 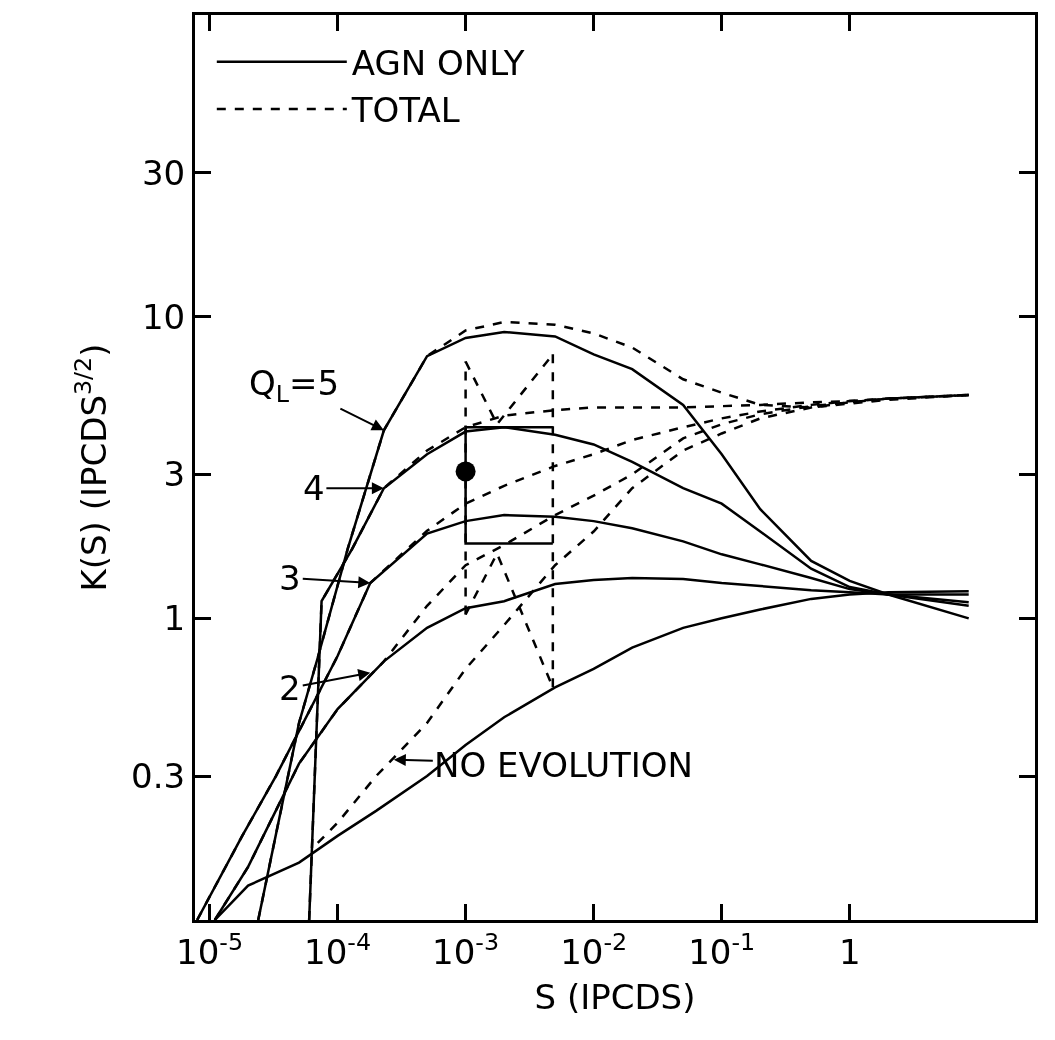 I want to click on x-tick-label: 10$^{-4}$, so click(x=338, y=949).